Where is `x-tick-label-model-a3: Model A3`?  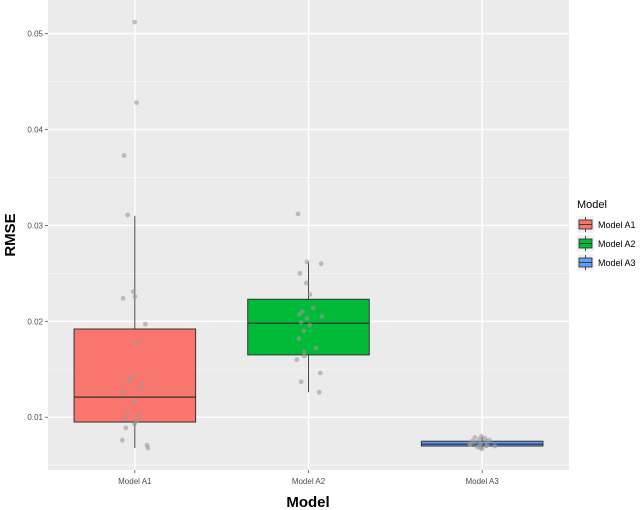 x-tick-label-model-a3: Model A3 is located at coordinates (482, 481).